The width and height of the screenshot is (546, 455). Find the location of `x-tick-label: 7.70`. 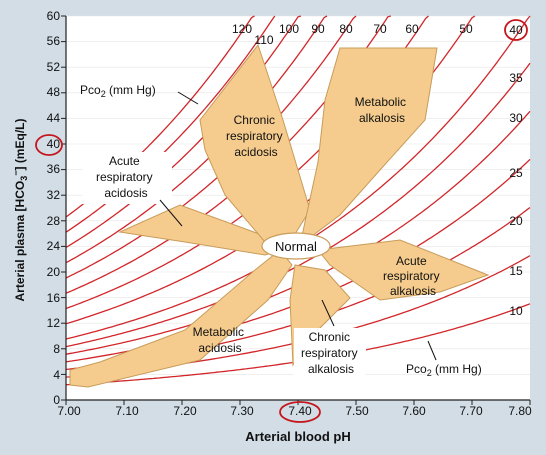

x-tick-label: 7.70 is located at coordinates (471, 411).